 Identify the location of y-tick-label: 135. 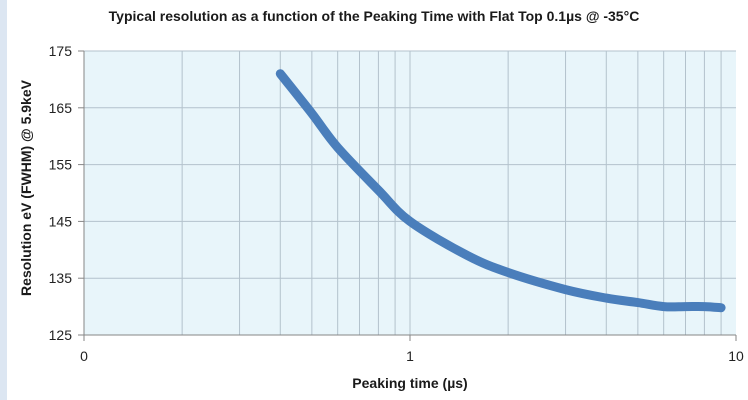
(61, 278).